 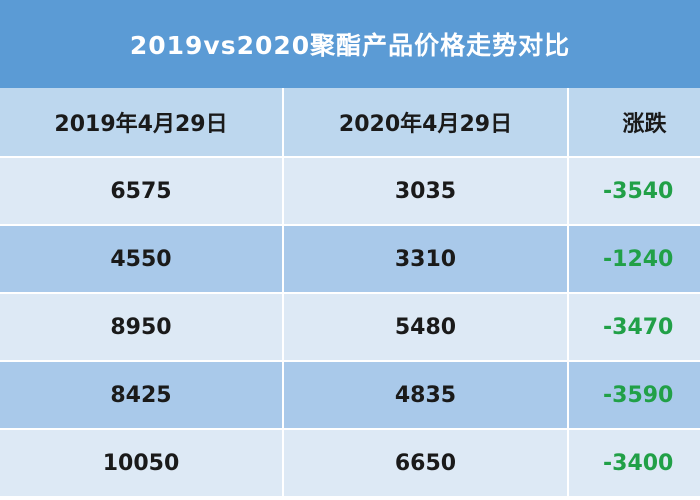 I want to click on column-header: 2020年4月29日, so click(x=426, y=123).